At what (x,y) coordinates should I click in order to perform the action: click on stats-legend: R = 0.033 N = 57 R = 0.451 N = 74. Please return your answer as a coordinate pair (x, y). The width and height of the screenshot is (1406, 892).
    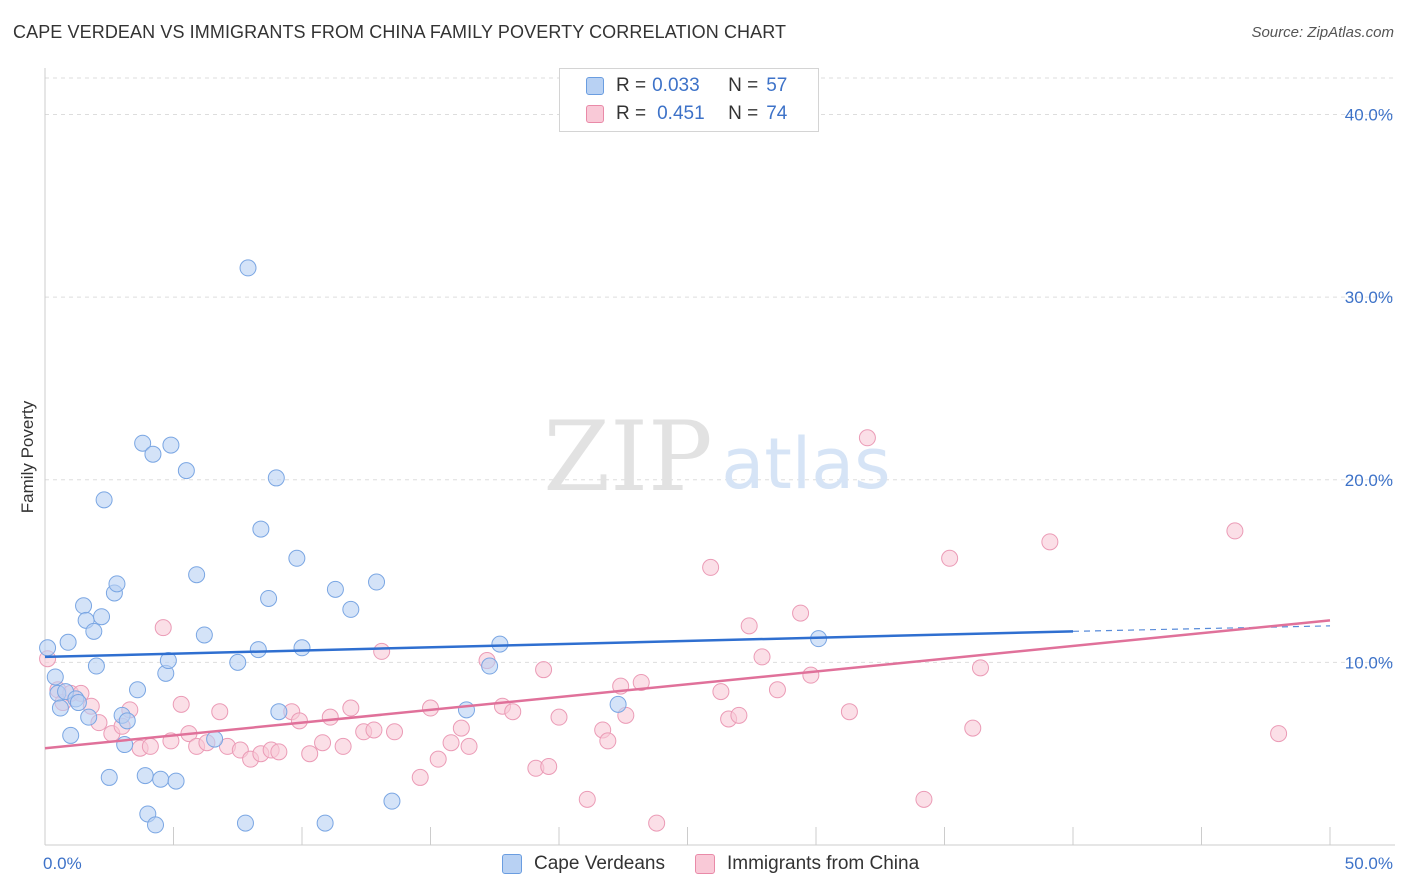
    Looking at the image, I should click on (689, 100).